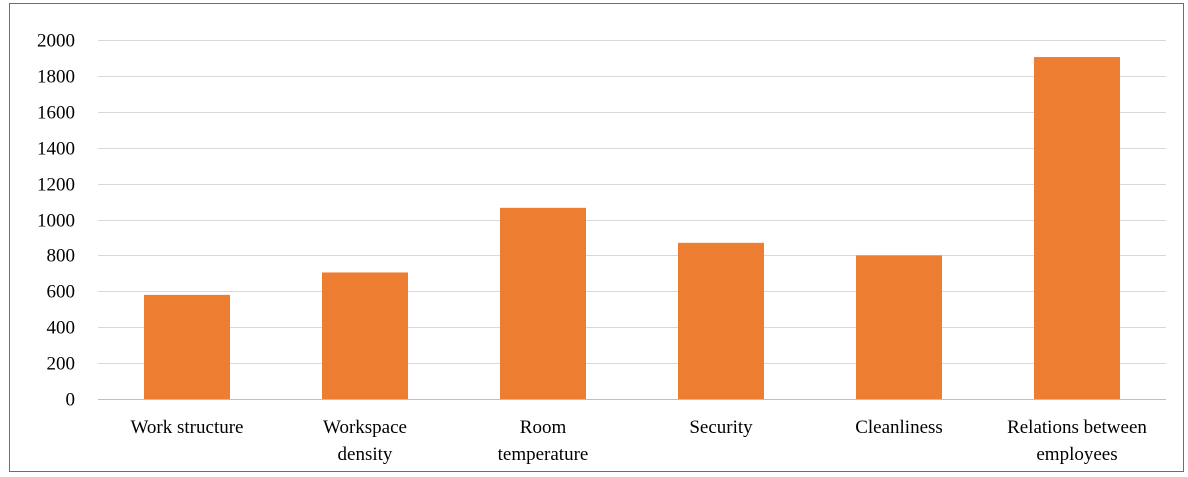 The width and height of the screenshot is (1188, 477). Describe the element at coordinates (56, 77) in the screenshot. I see `y-tick-label: 1800` at that location.